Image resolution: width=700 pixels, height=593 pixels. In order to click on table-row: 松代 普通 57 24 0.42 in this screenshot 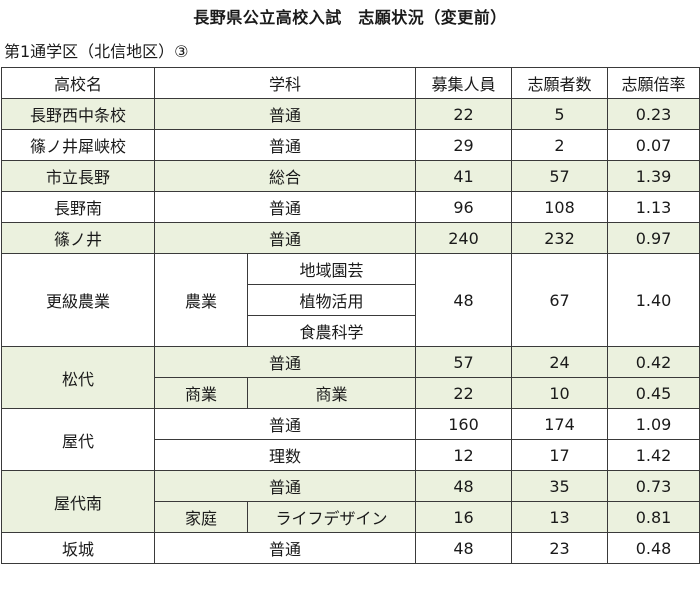, I will do `click(350, 377)`.